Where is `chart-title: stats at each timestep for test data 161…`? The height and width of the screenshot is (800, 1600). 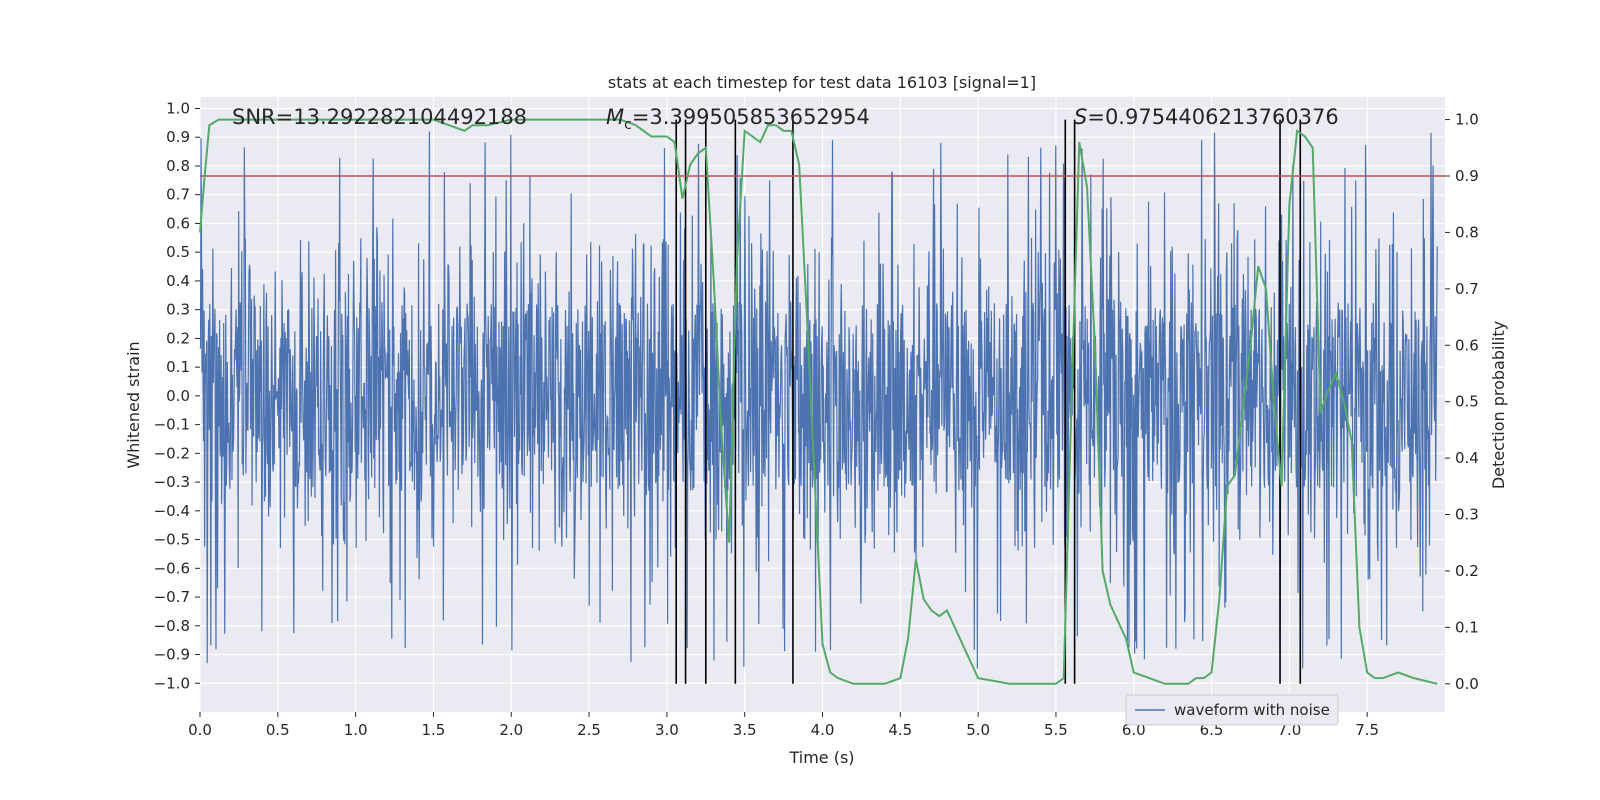
chart-title: stats at each timestep for test data 161… is located at coordinates (822, 82).